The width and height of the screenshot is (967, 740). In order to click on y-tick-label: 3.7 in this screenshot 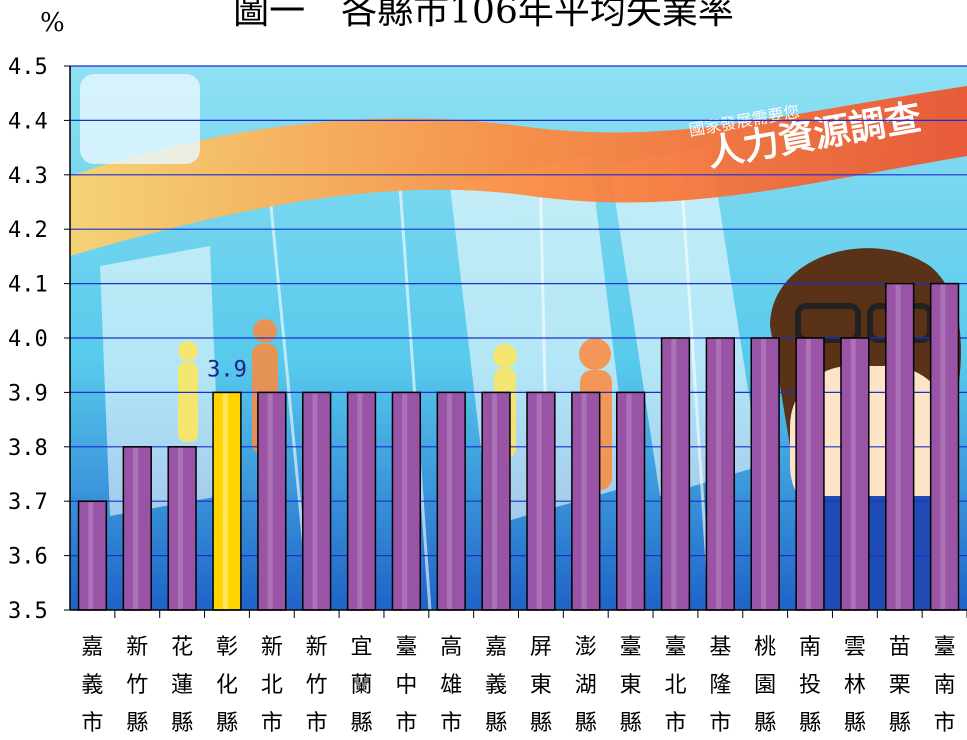, I will do `click(28, 502)`.